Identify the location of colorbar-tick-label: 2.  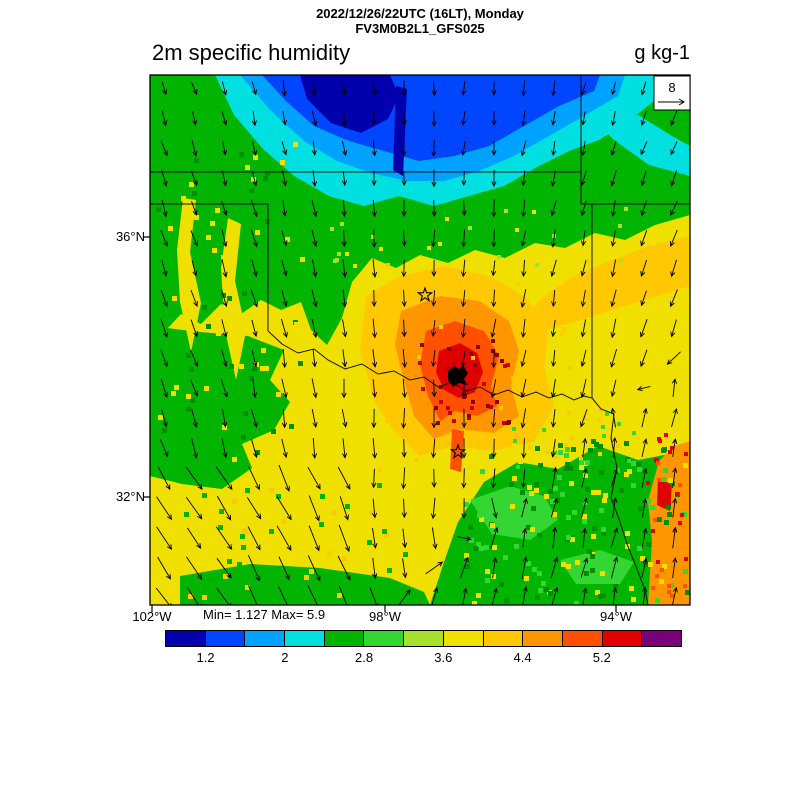
(285, 657).